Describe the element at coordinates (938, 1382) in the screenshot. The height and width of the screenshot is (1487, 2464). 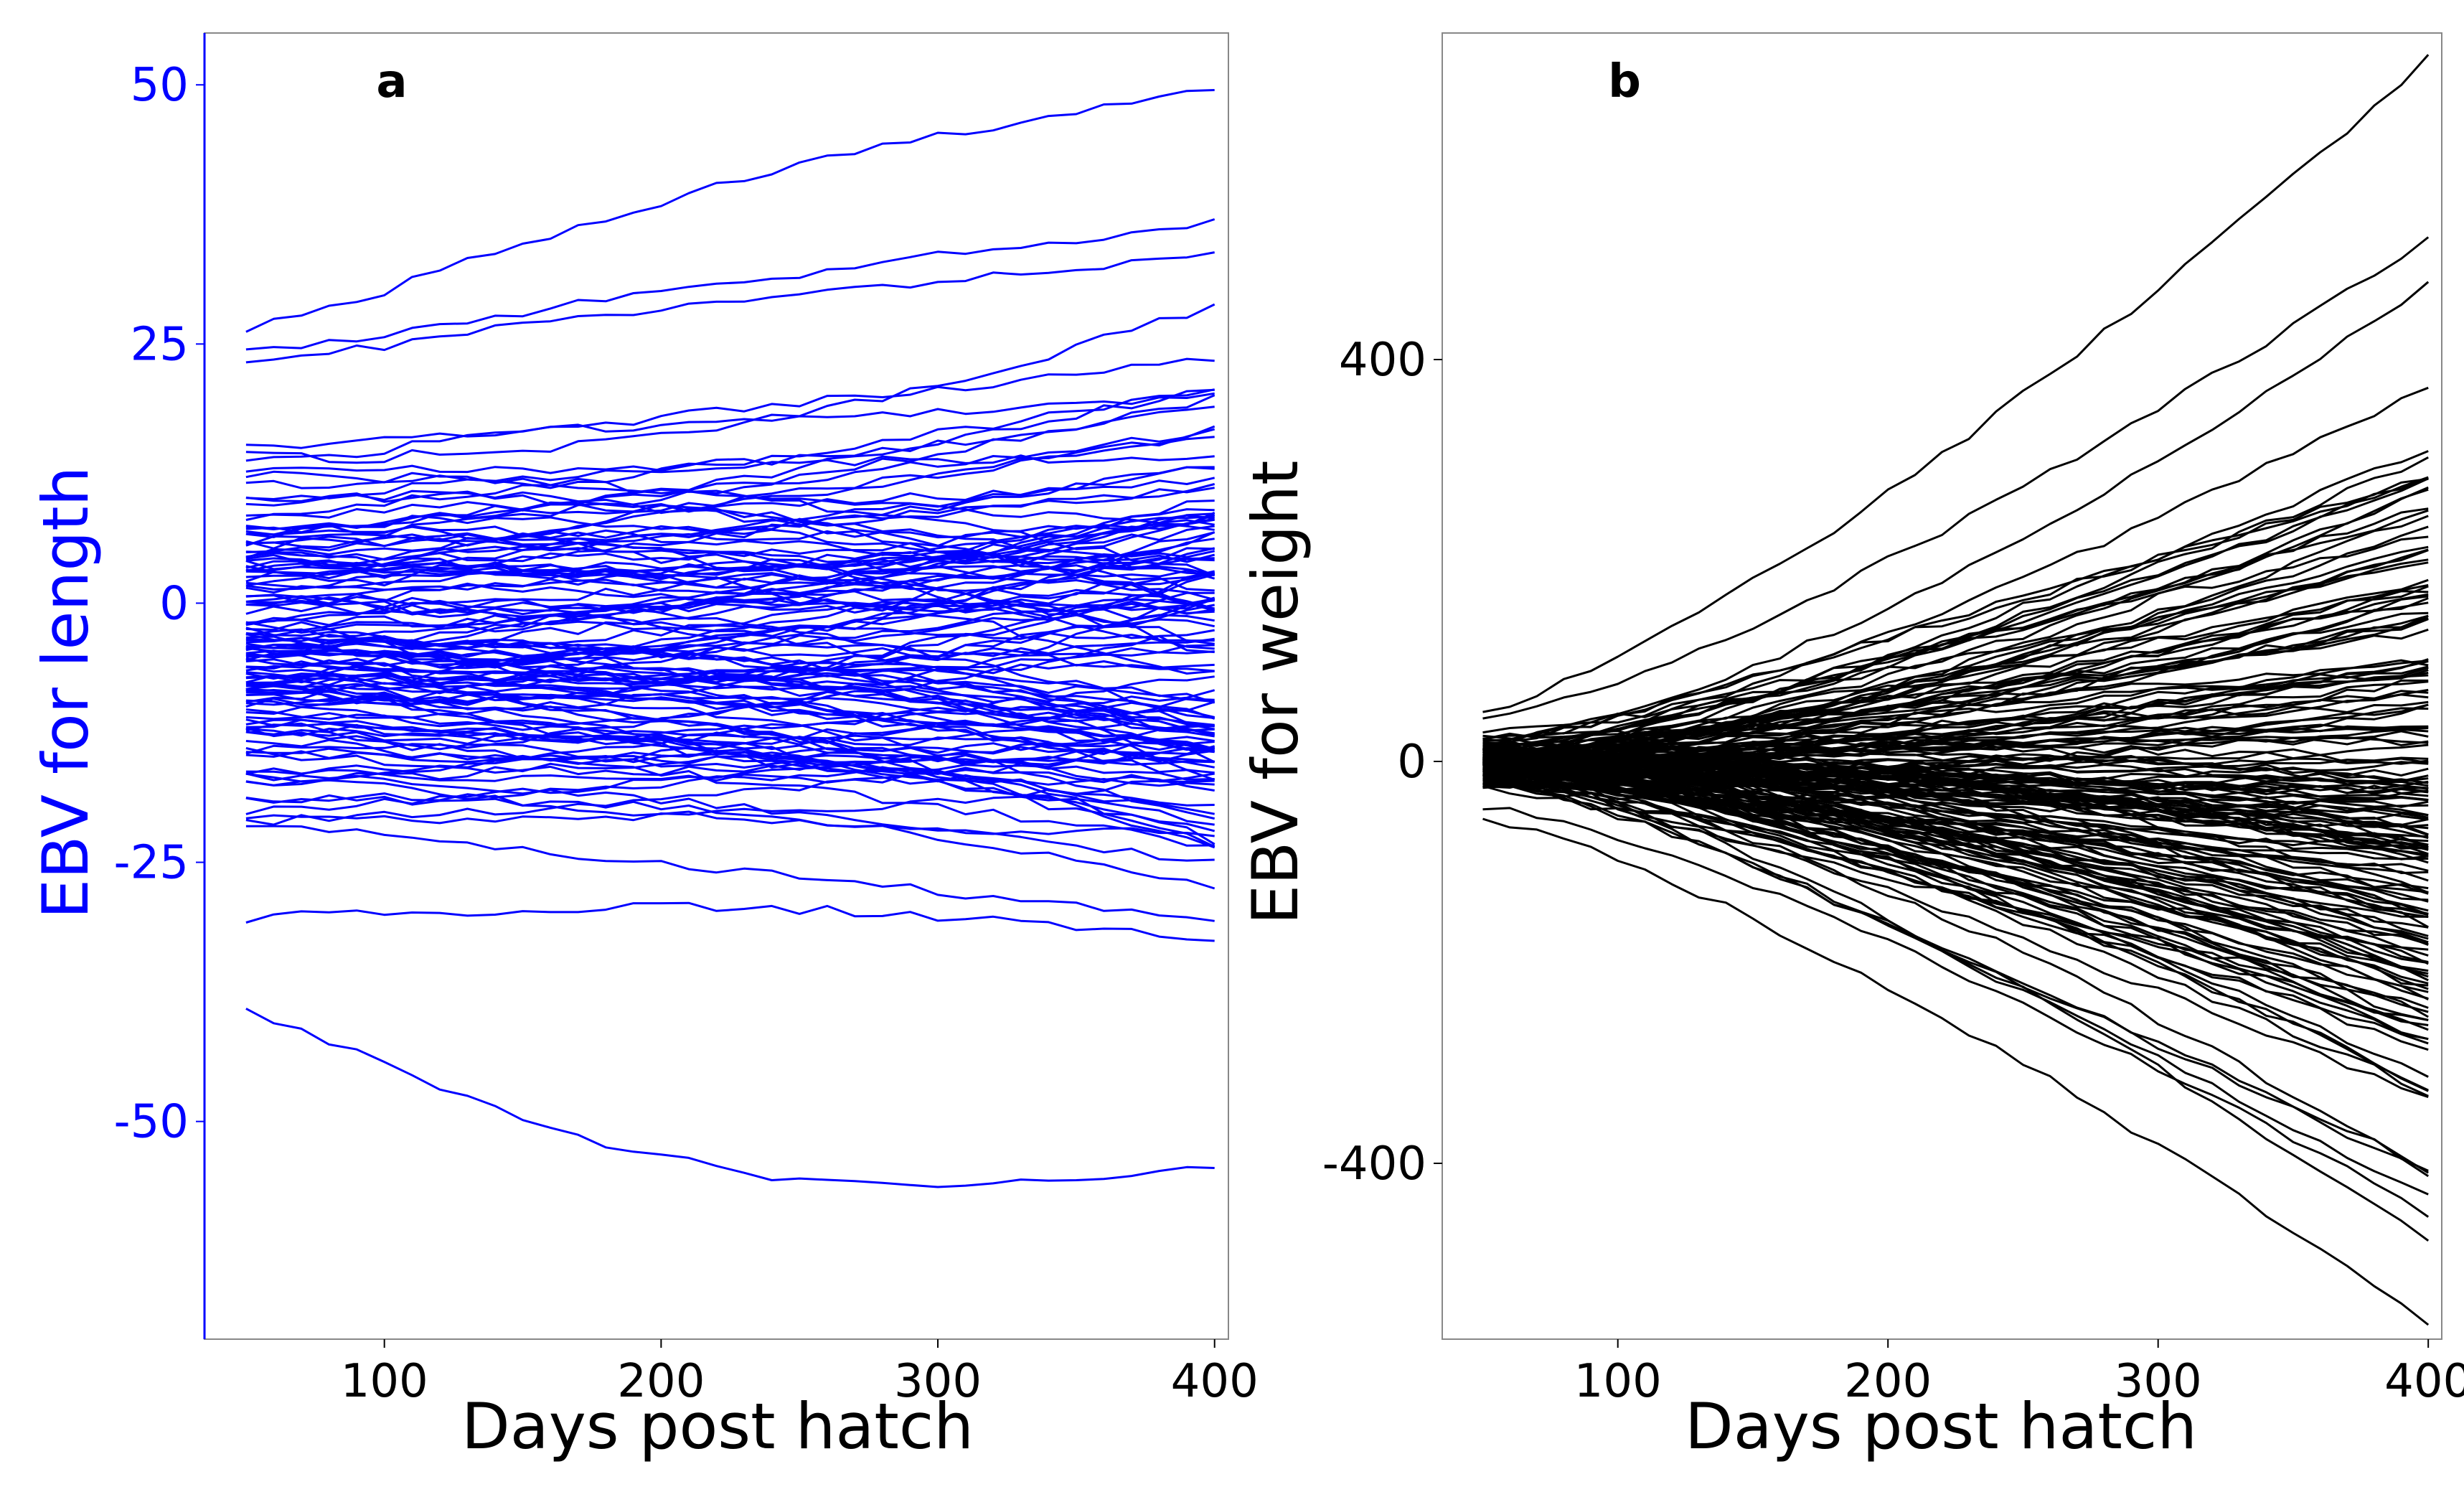
I see `x-tick-label: 300` at that location.